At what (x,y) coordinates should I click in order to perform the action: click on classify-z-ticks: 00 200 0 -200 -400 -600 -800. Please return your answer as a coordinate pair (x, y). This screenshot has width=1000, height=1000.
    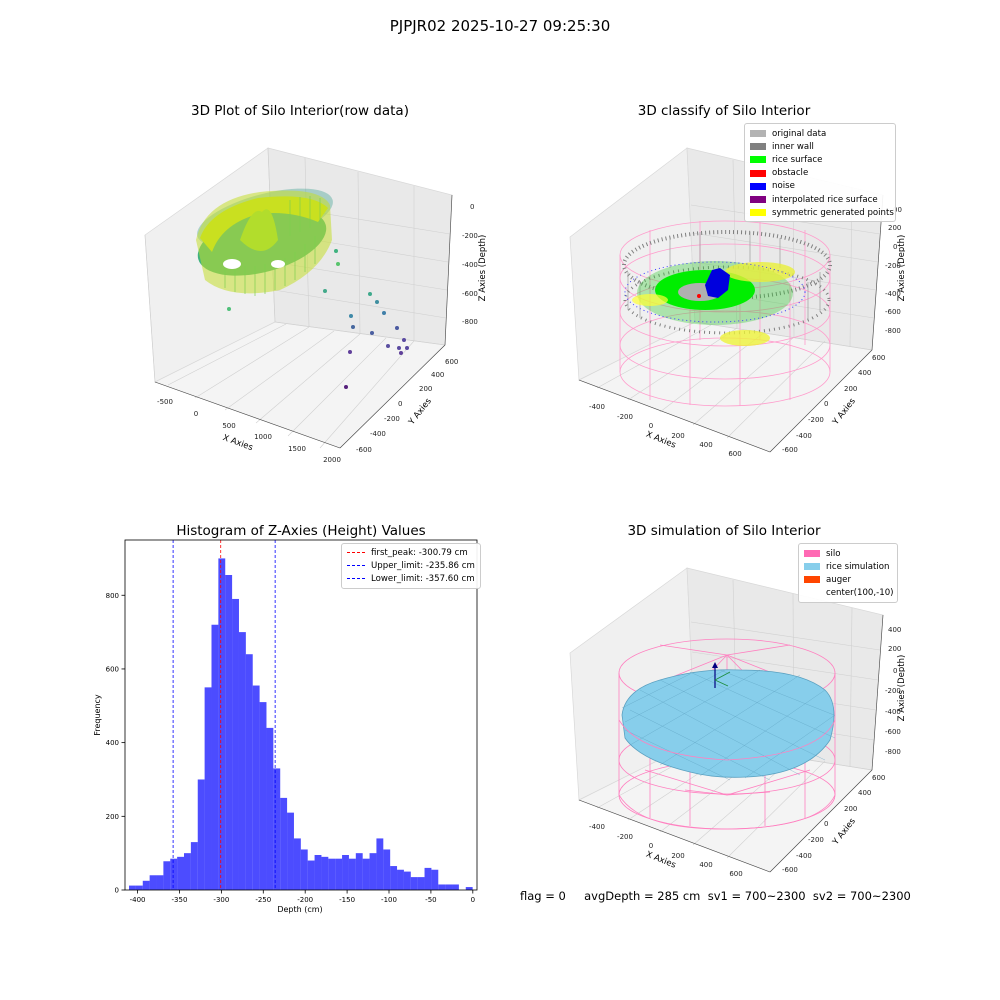
    Looking at the image, I should click on (893, 270).